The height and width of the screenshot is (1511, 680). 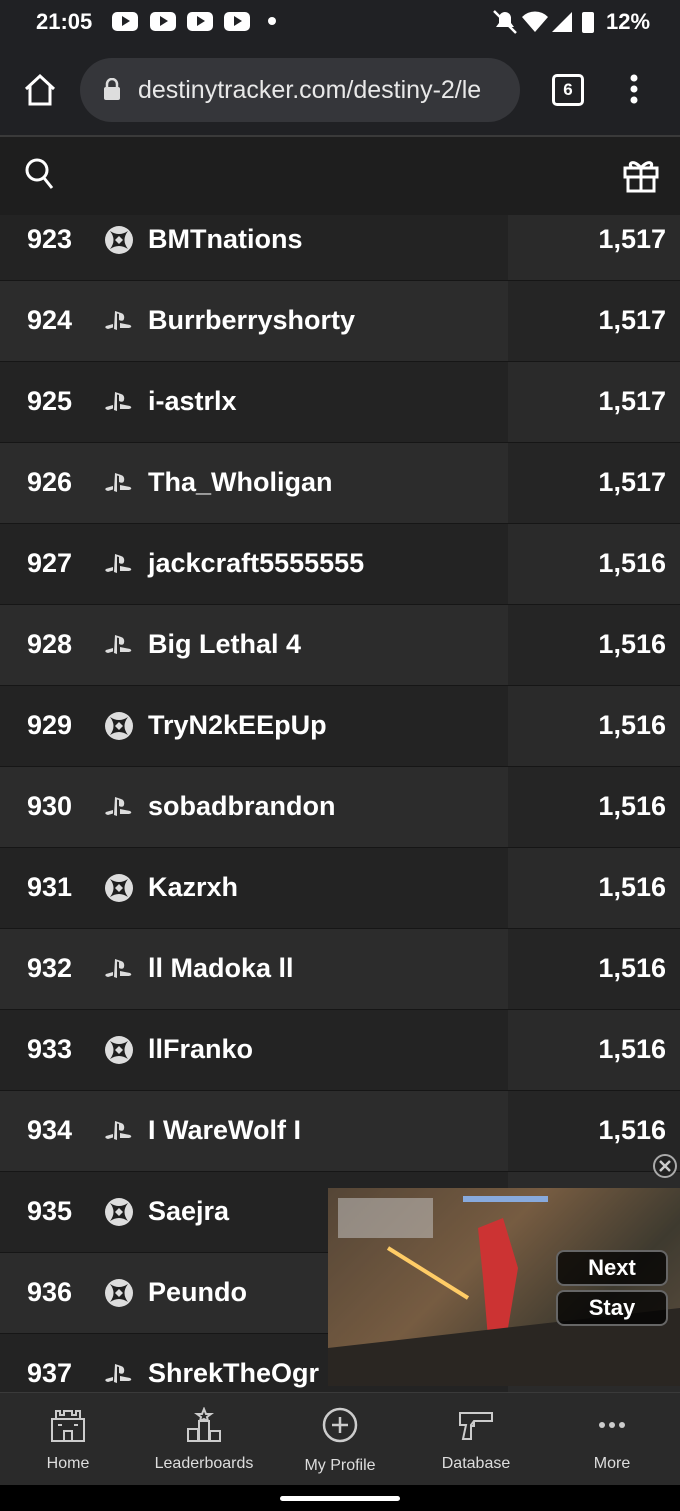 What do you see at coordinates (340, 402) in the screenshot?
I see `leaderboard-row: 925 i-astrlx 1,517` at bounding box center [340, 402].